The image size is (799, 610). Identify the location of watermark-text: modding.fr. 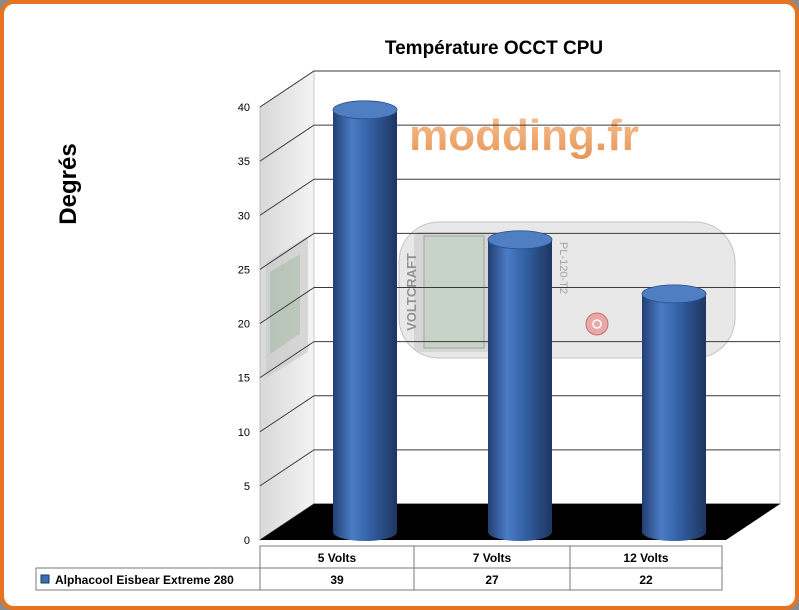
(524, 135).